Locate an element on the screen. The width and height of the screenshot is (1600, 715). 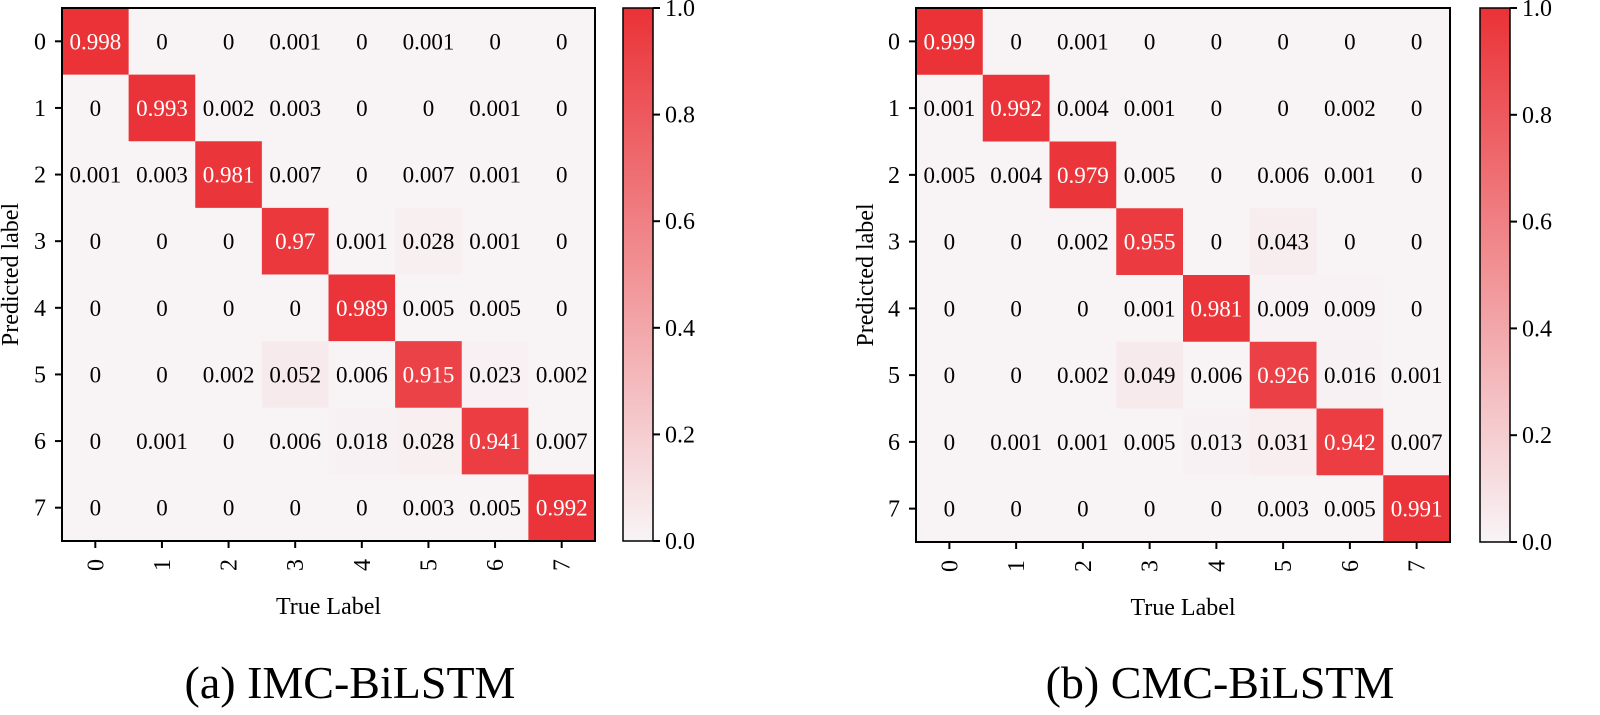
cell-value-label: 0.998 is located at coordinates (95, 41).